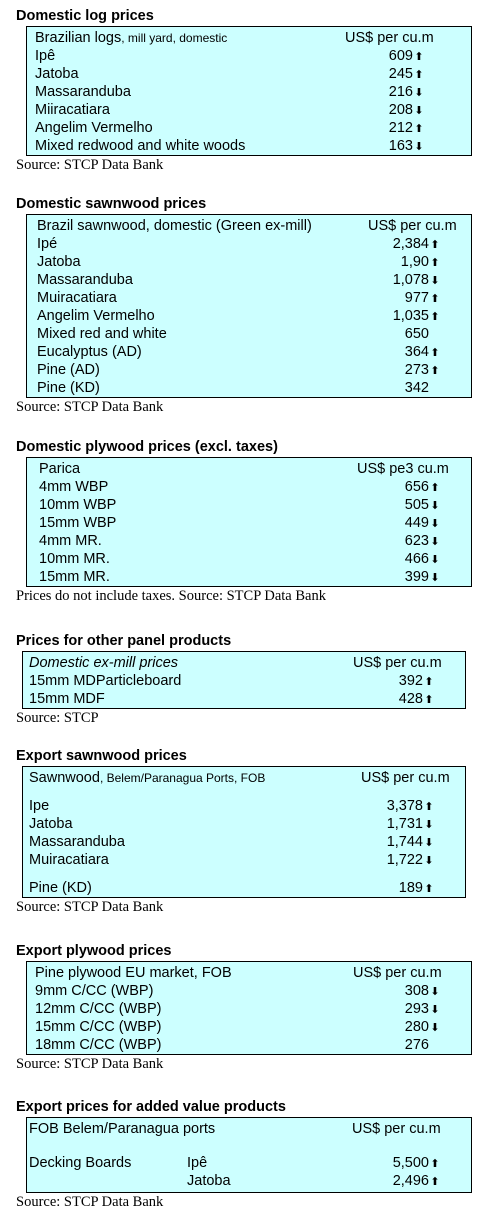 The height and width of the screenshot is (1218, 498). Describe the element at coordinates (249, 559) in the screenshot. I see `table-row: 10mm MR. 466⬇` at that location.